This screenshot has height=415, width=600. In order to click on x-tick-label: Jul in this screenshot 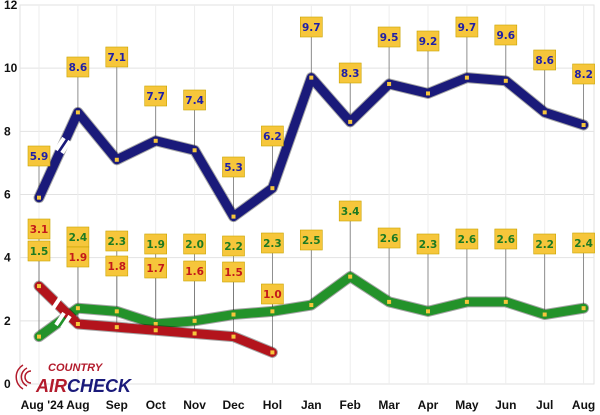, I will do `click(544, 405)`.